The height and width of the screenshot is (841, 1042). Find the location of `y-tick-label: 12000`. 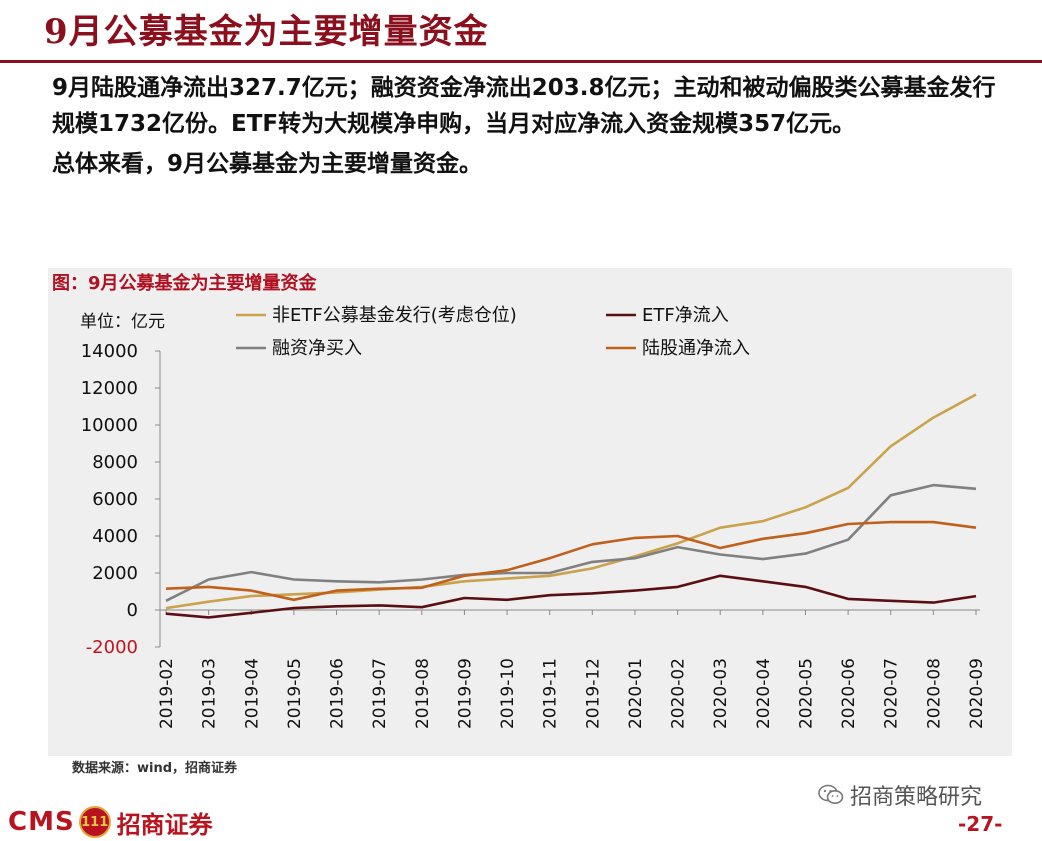

y-tick-label: 12000 is located at coordinates (109, 388).